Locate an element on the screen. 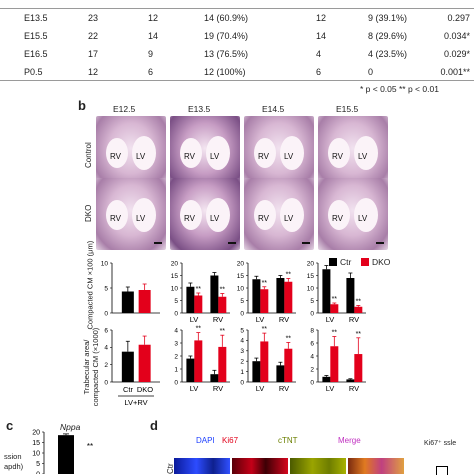  x-label-ctr: Ctr is located at coordinates (128, 389).